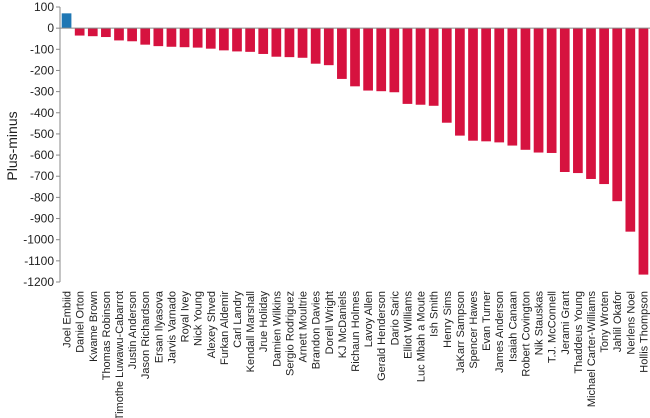 This screenshot has width=650, height=418. I want to click on x-tick-label: Jarvis Varnado, so click(172, 327).